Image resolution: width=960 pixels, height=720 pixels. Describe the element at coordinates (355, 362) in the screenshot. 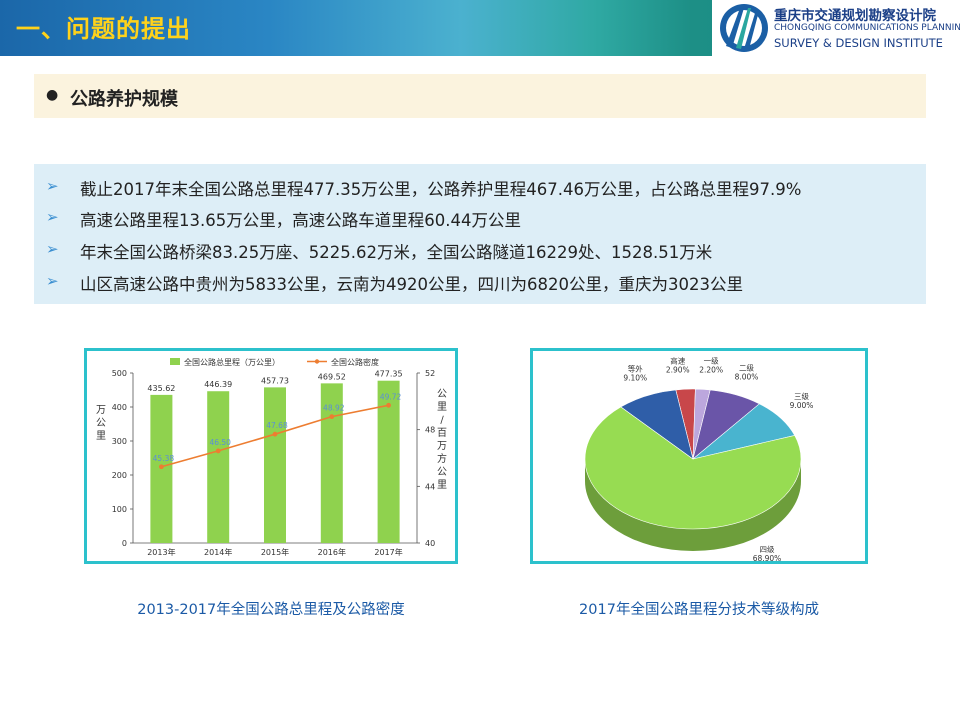

I see `legend-line-label: 全国公路密度` at that location.